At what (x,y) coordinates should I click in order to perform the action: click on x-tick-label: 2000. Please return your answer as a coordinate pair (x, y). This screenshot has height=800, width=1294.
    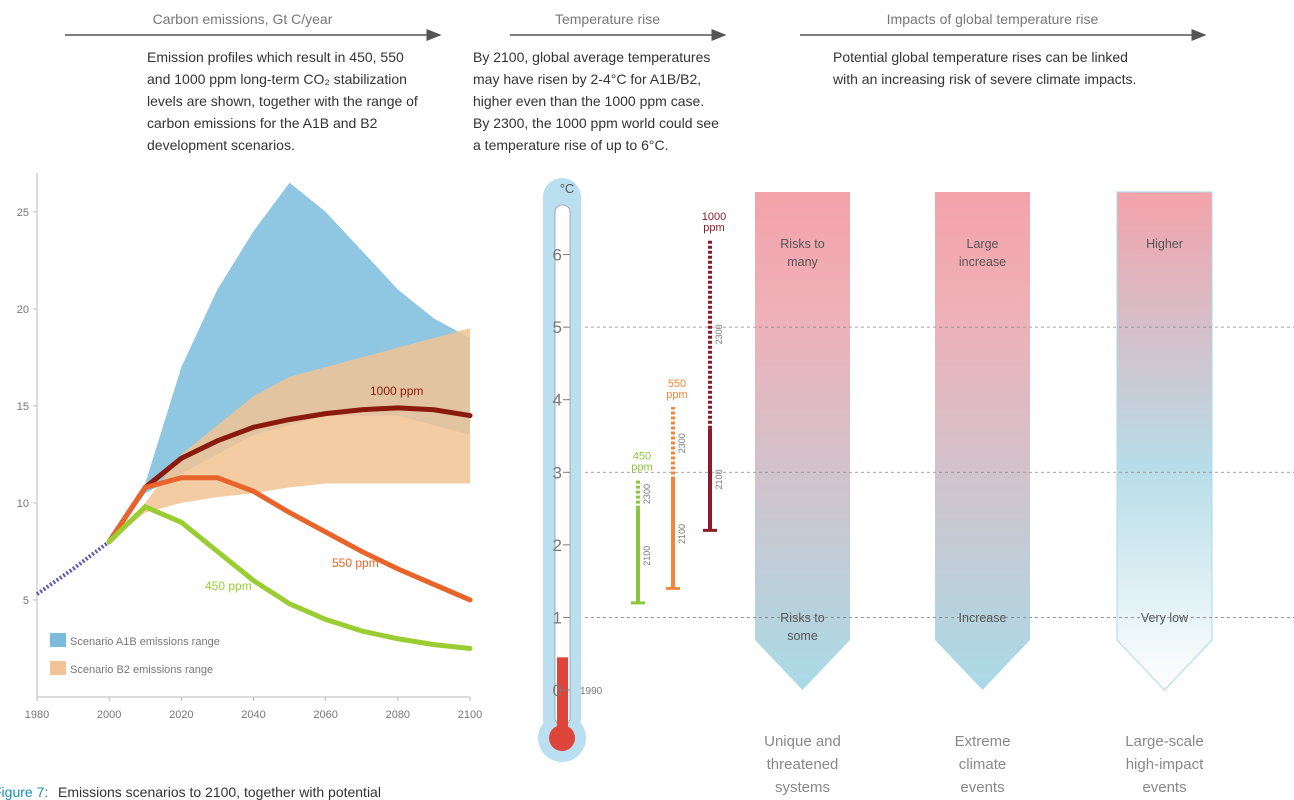
    Looking at the image, I should click on (109, 715).